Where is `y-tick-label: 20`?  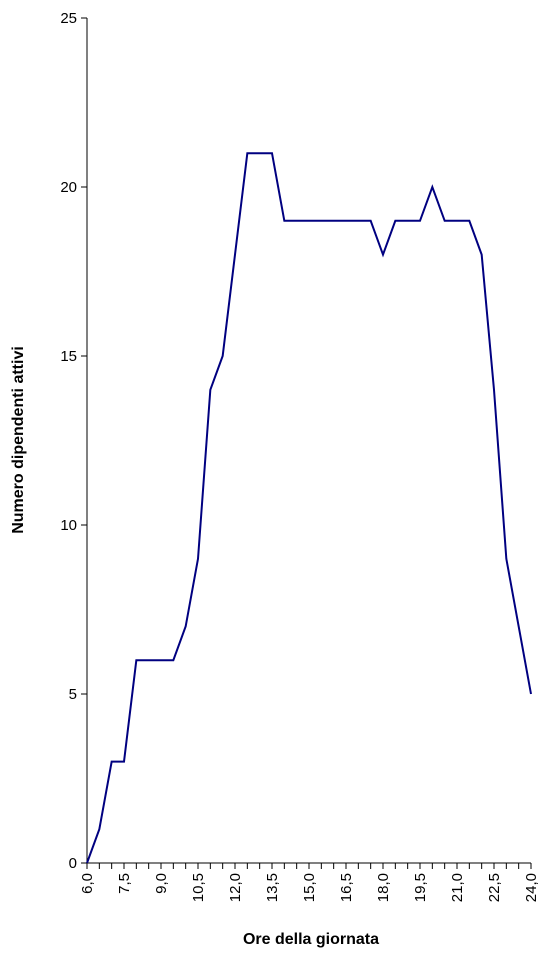 y-tick-label: 20 is located at coordinates (68, 187).